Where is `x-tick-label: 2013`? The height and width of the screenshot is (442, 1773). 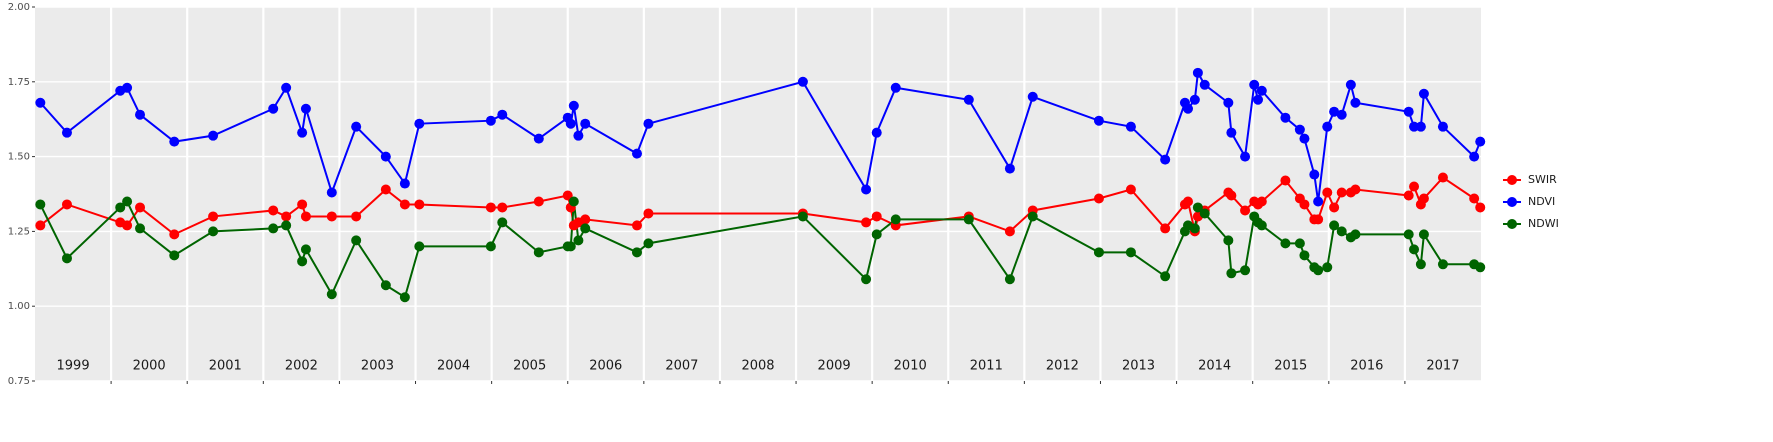
x-tick-label: 2013 is located at coordinates (1138, 366).